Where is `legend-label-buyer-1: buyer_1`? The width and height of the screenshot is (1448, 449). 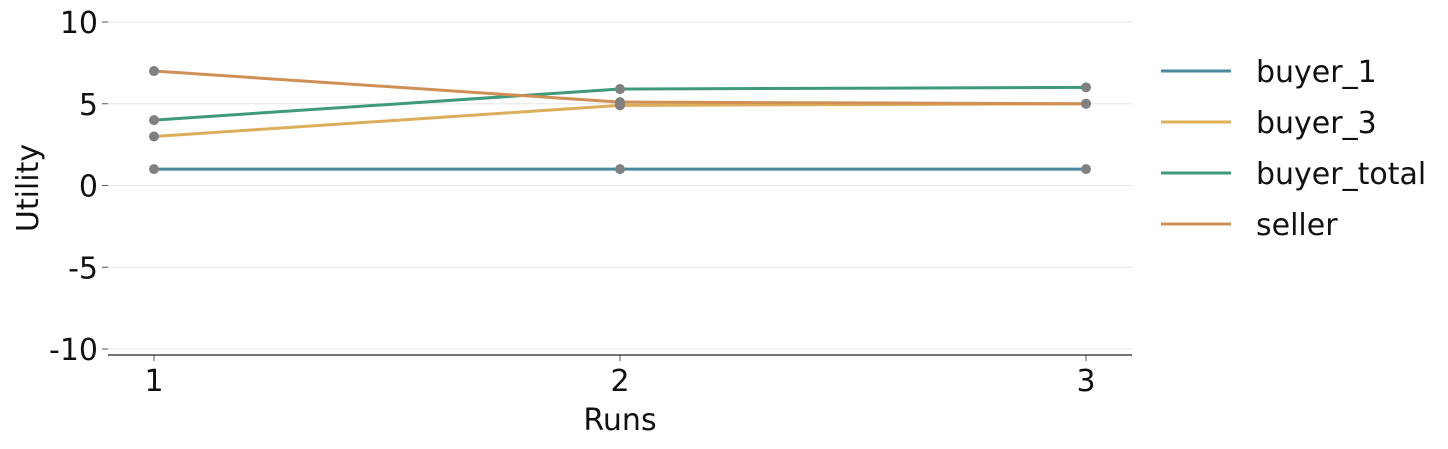
legend-label-buyer-1: buyer_1 is located at coordinates (1316, 72).